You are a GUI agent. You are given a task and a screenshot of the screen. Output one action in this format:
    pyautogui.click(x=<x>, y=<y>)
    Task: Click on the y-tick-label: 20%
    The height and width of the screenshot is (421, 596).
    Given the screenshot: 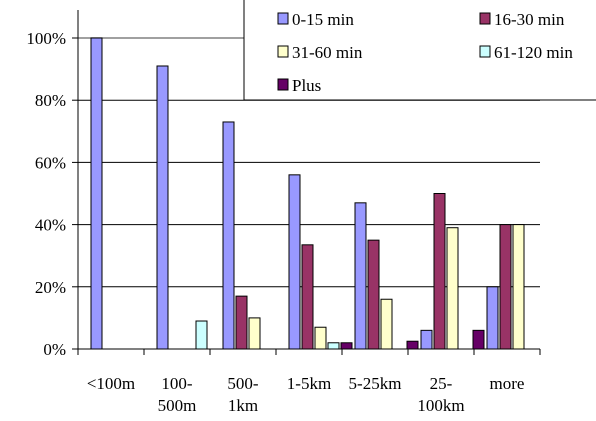 What is the action you would take?
    pyautogui.click(x=50, y=287)
    